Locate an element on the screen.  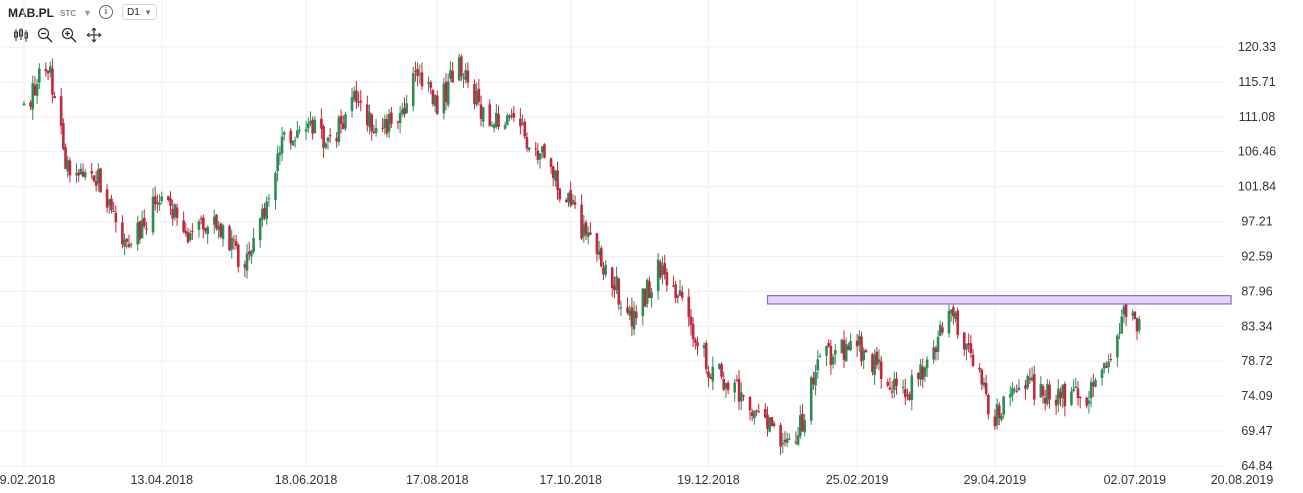
zoom-out-icon is located at coordinates (45, 35).